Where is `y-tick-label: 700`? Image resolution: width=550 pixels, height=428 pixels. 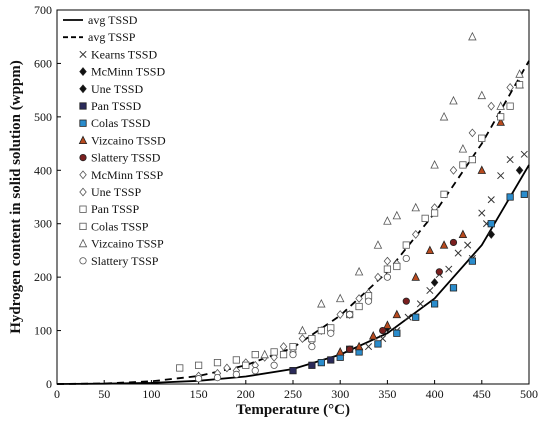 y-tick-label: 700 is located at coordinates (43, 10).